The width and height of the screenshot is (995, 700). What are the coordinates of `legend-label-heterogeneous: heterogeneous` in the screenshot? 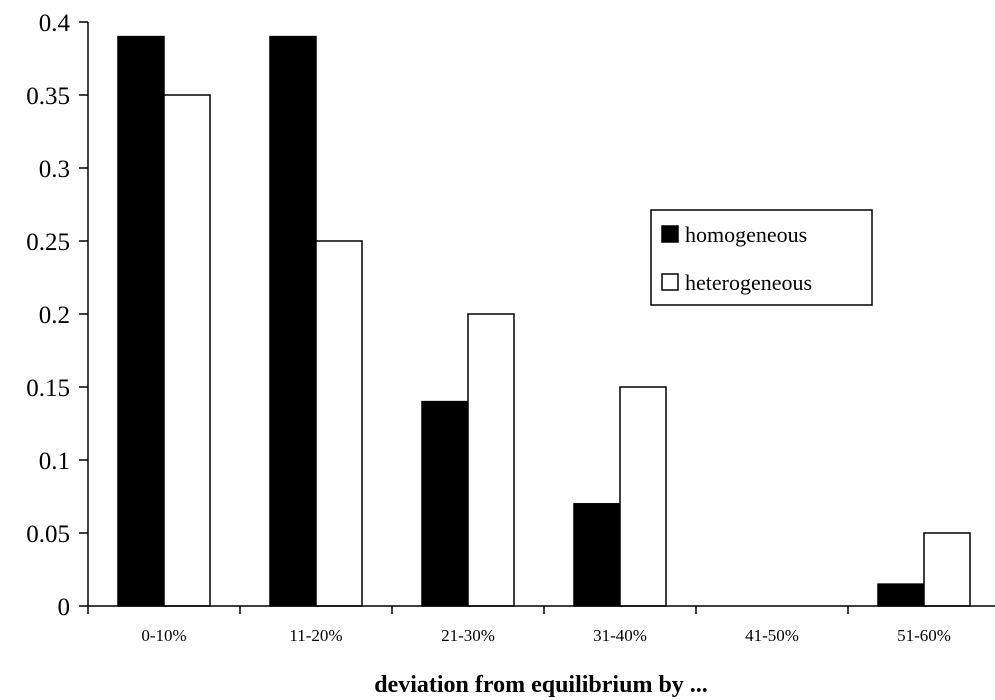 It's located at (748, 282).